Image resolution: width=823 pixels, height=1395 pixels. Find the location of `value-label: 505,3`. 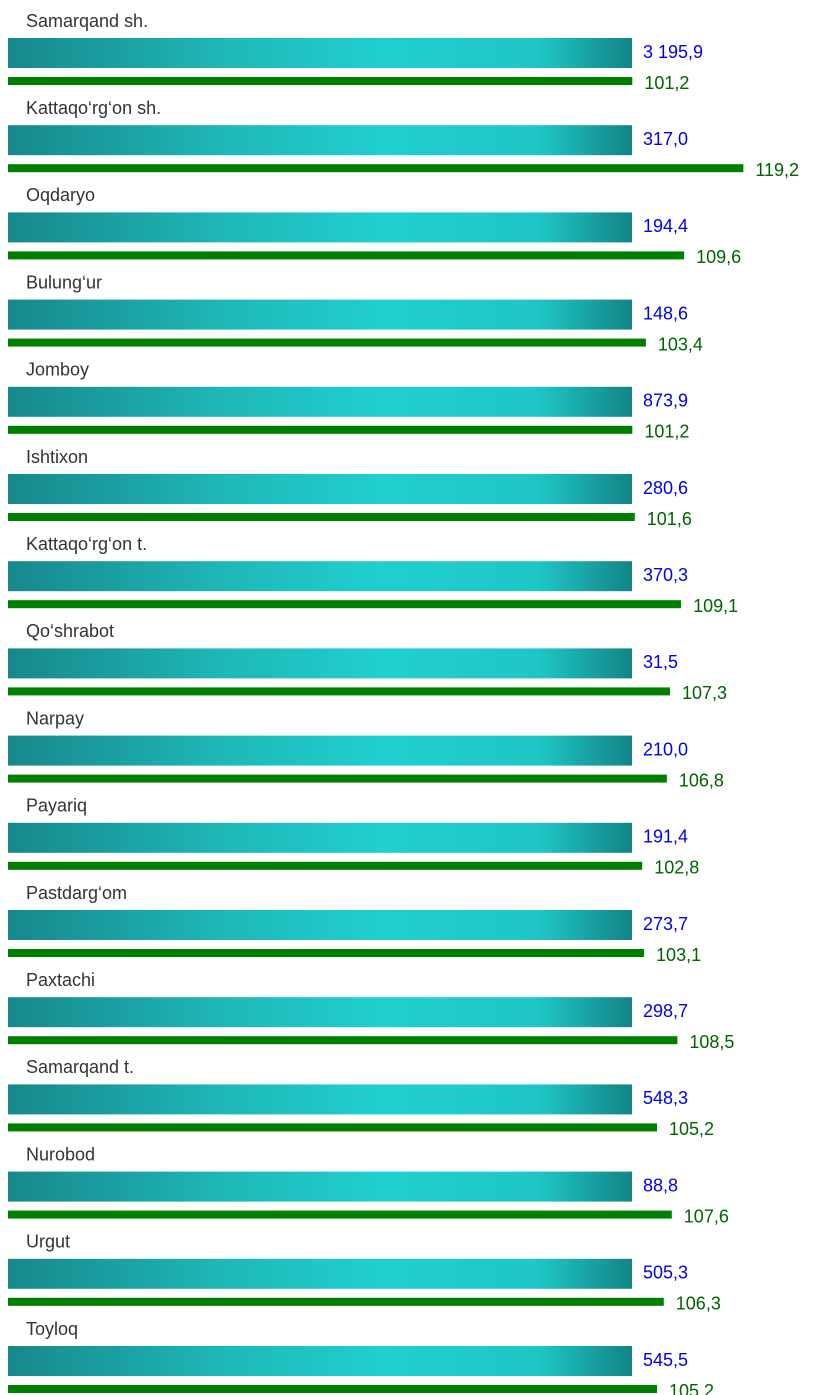

value-label: 505,3 is located at coordinates (665, 1273).